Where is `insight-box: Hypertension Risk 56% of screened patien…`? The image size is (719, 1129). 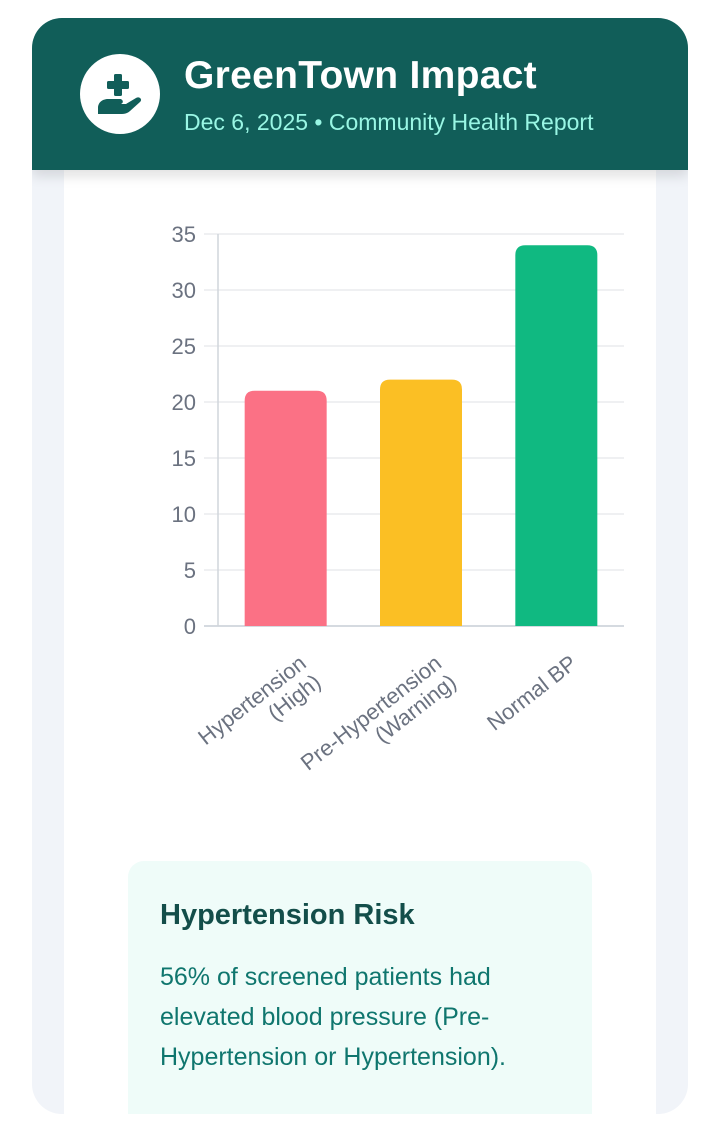
insight-box: Hypertension Risk 56% of screened patien… is located at coordinates (360, 987).